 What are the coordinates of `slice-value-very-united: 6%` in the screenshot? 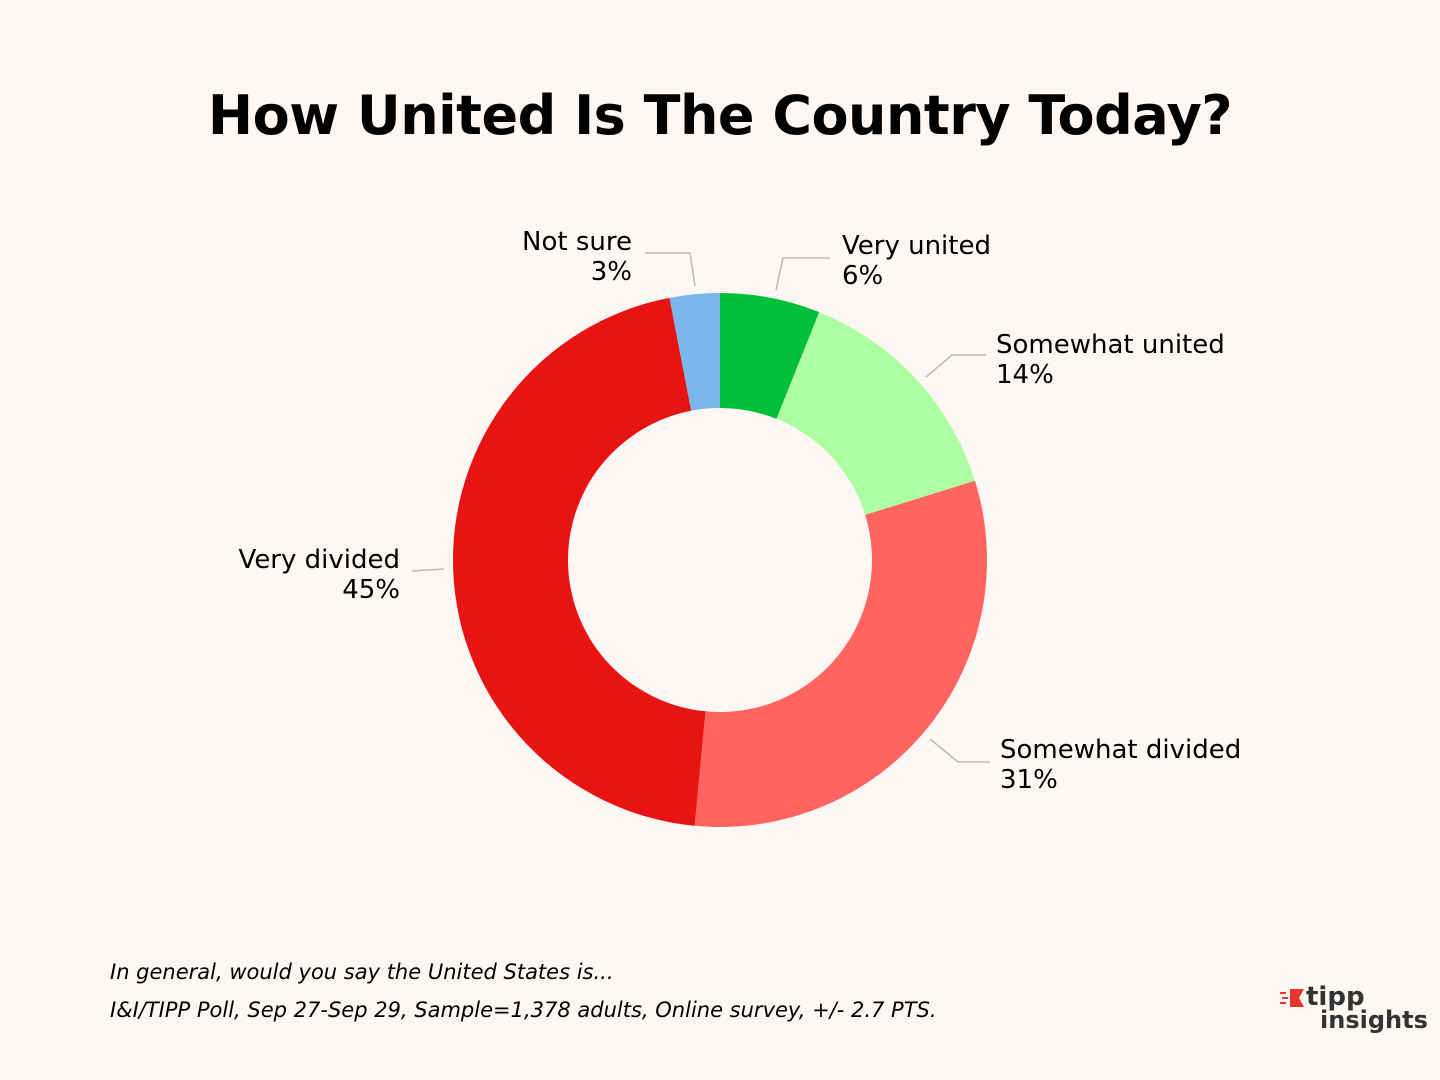 It's located at (862, 276).